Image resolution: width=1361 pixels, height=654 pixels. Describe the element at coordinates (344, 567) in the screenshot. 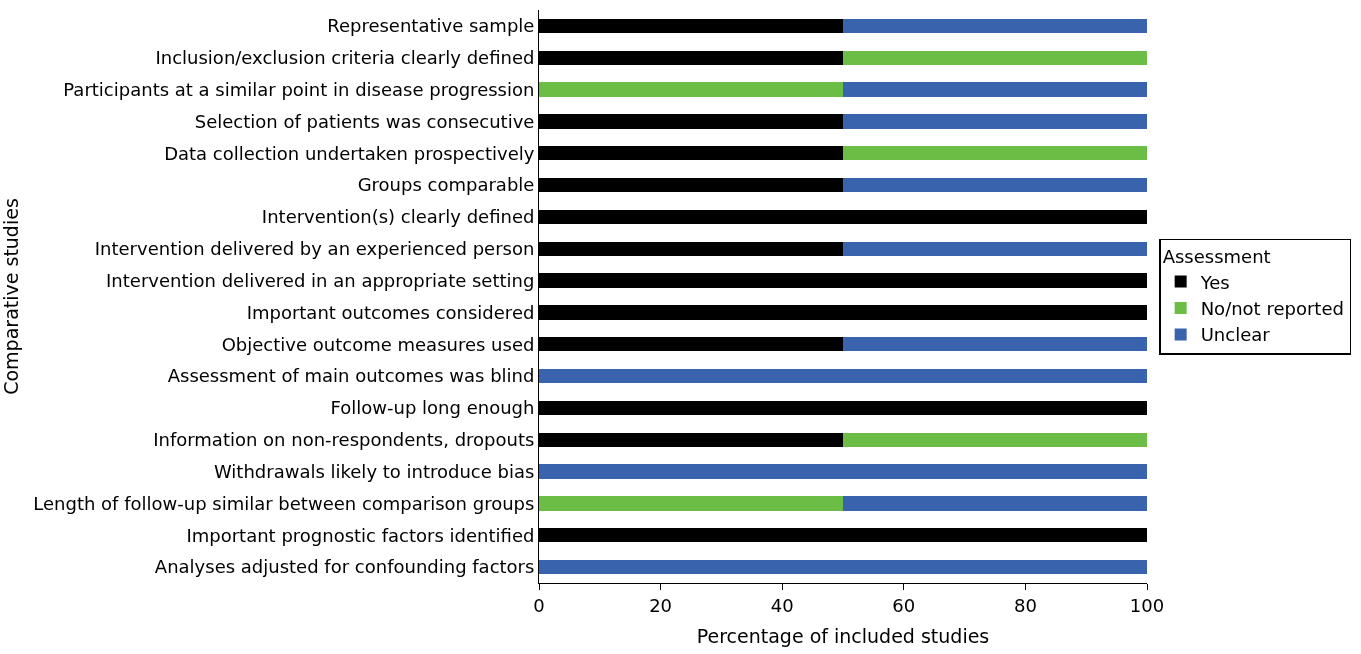

I see `y-tick-label: Analyses adjusted for confounding factors` at that location.